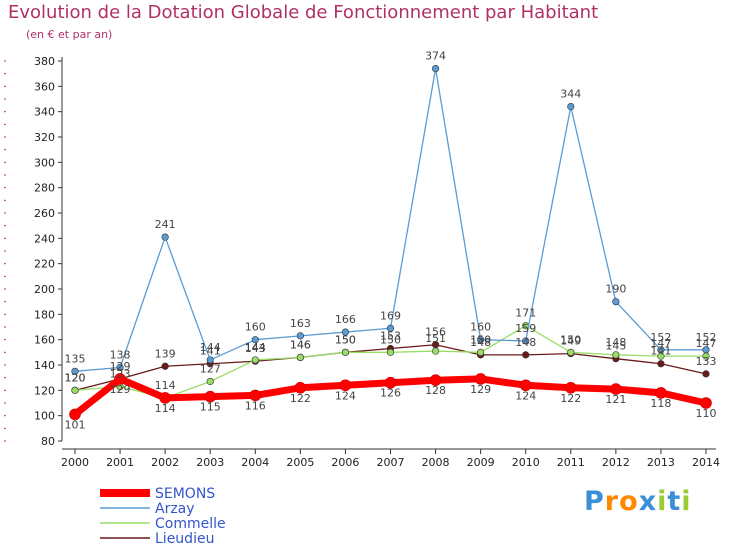  I want to click on data-label-arzay: 144, so click(210, 347).